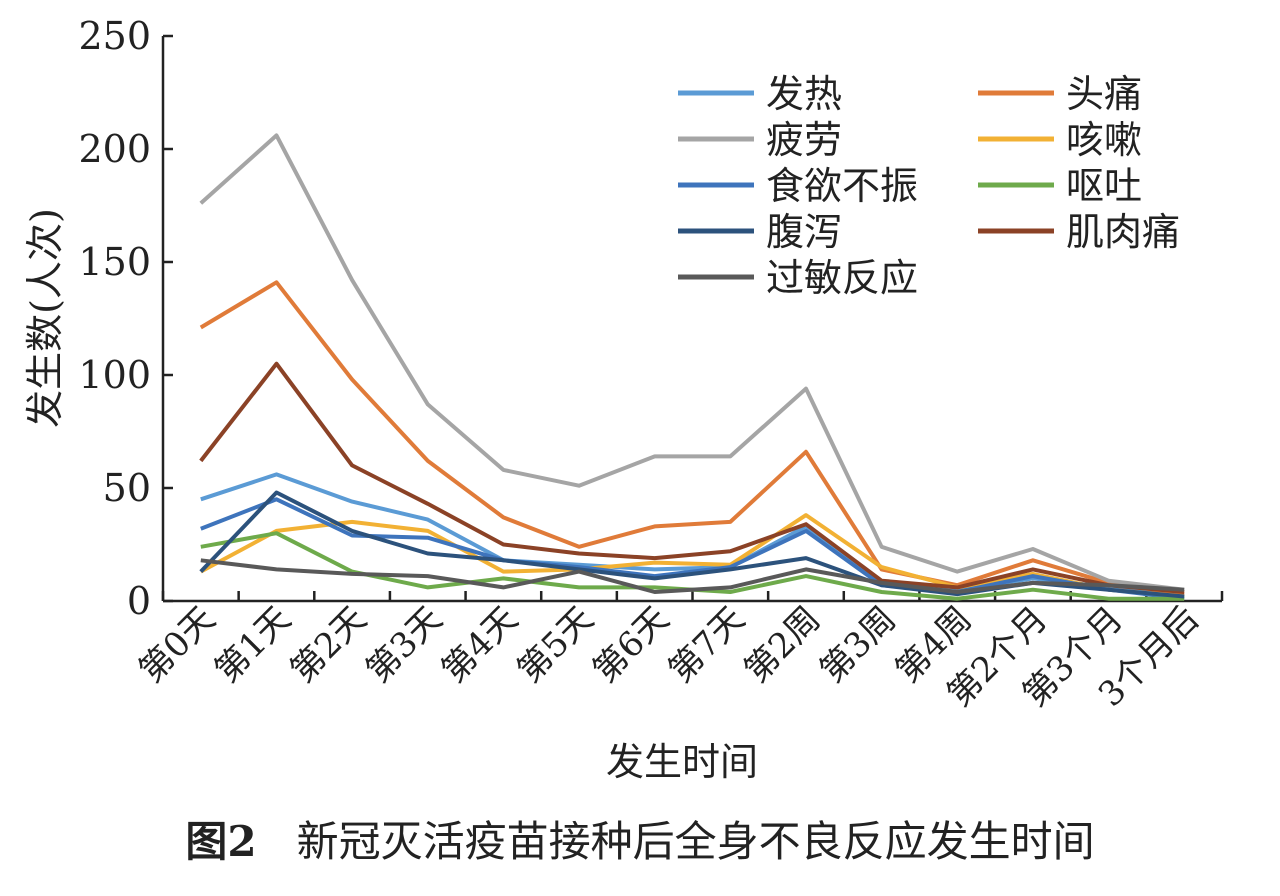 This screenshot has height=896, width=1280. What do you see at coordinates (1104, 94) in the screenshot?
I see `legend-label: 头痛` at bounding box center [1104, 94].